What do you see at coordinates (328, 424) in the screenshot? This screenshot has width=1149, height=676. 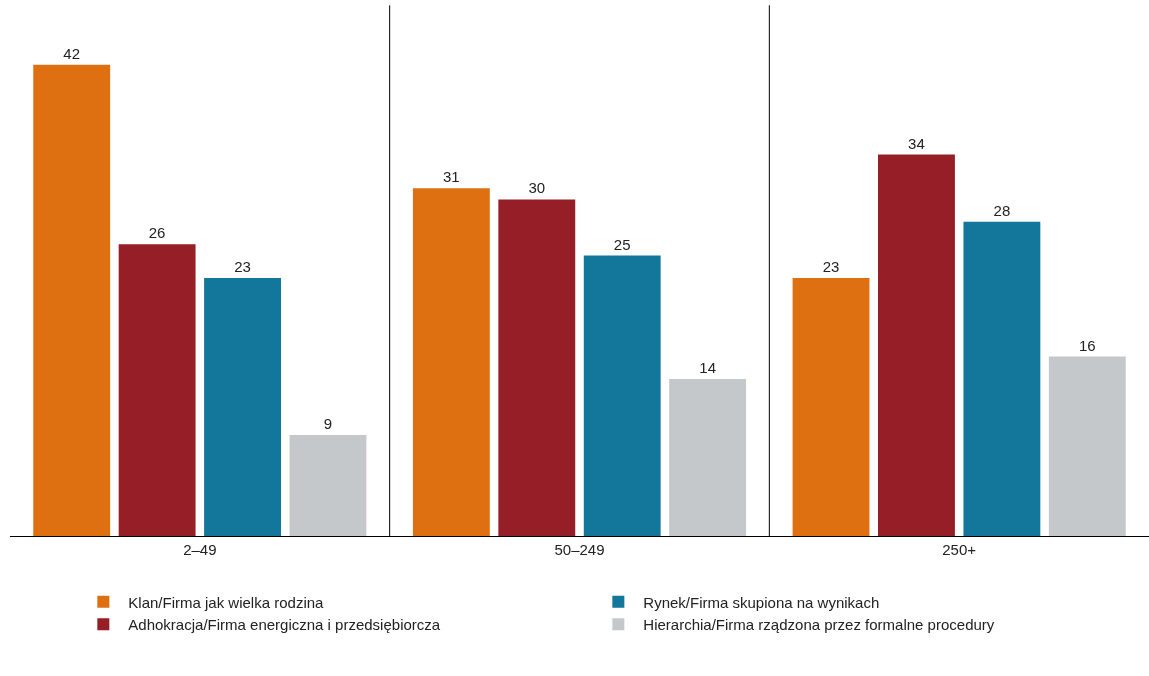 I see `data-label: 9` at bounding box center [328, 424].